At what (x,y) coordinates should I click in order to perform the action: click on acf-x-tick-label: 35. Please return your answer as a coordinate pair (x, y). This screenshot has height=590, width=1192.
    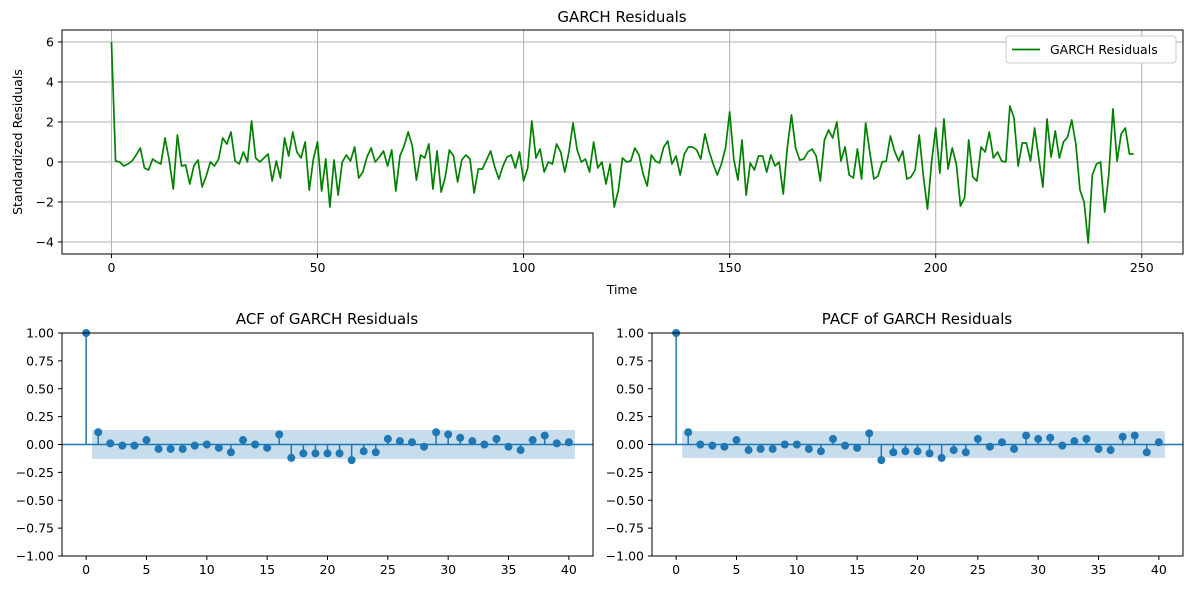
    Looking at the image, I should click on (509, 569).